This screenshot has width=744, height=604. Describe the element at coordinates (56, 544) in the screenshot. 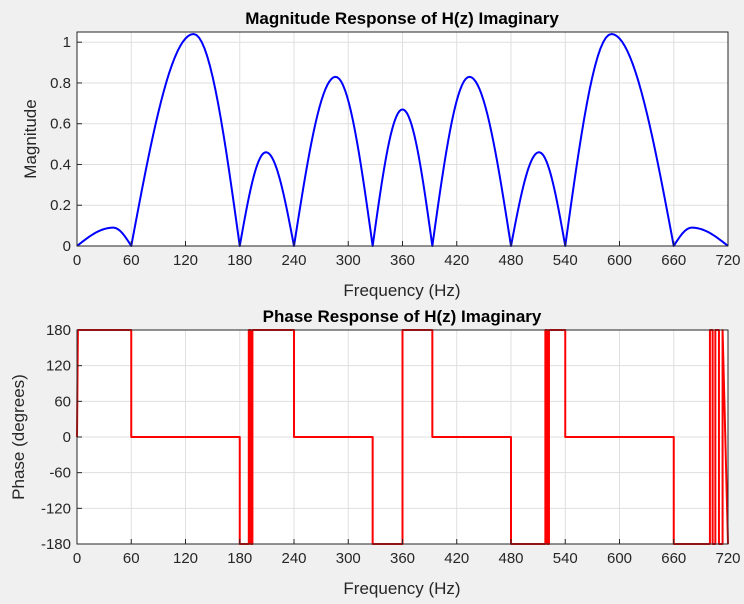

I see `y-tick-label: -180` at that location.